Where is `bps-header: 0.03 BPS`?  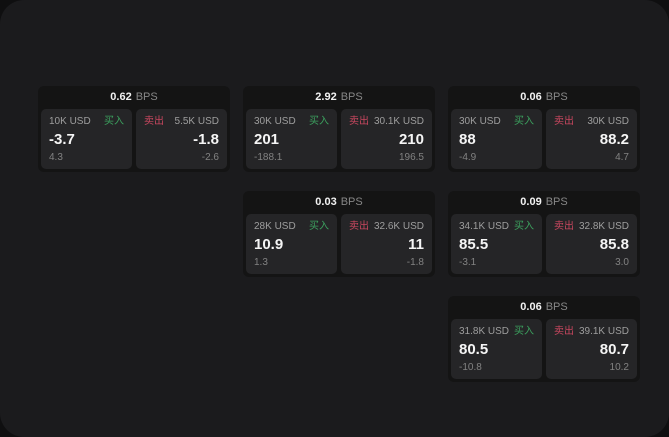 bps-header: 0.03 BPS is located at coordinates (339, 201).